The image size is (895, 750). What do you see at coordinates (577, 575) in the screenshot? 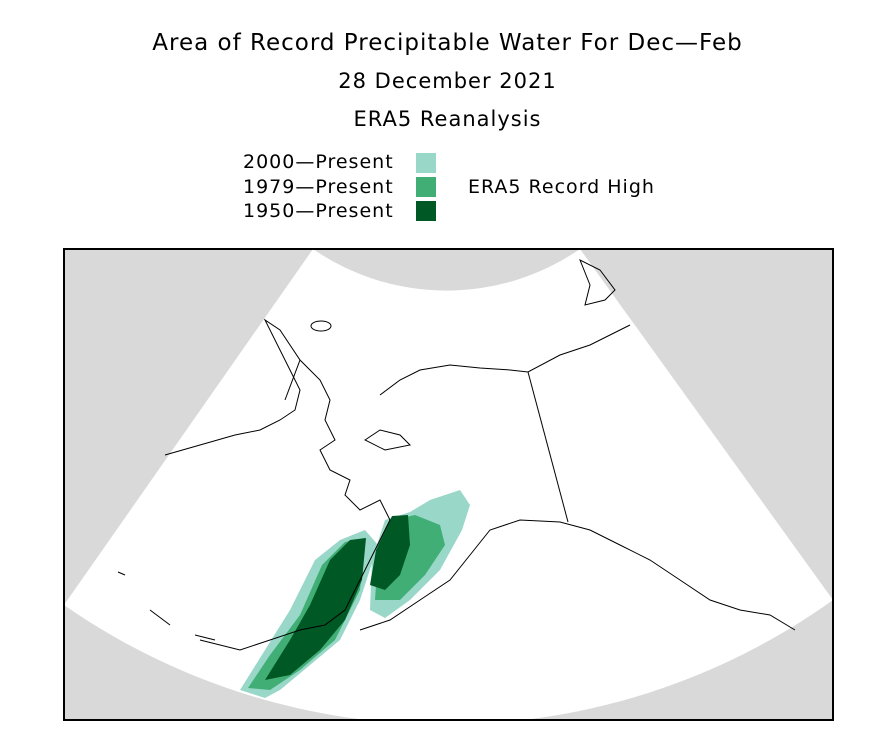
I see `alaska-south-coast` at bounding box center [577, 575].